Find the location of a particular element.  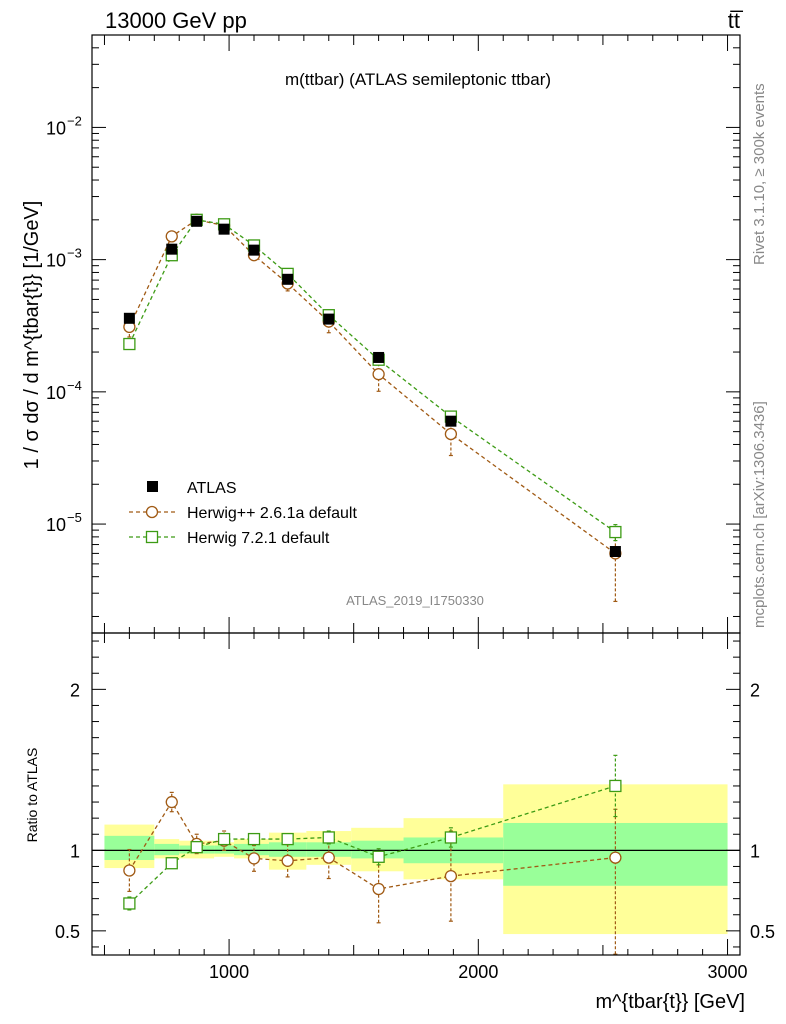

legend-marker-herwig7 is located at coordinates (152, 537).